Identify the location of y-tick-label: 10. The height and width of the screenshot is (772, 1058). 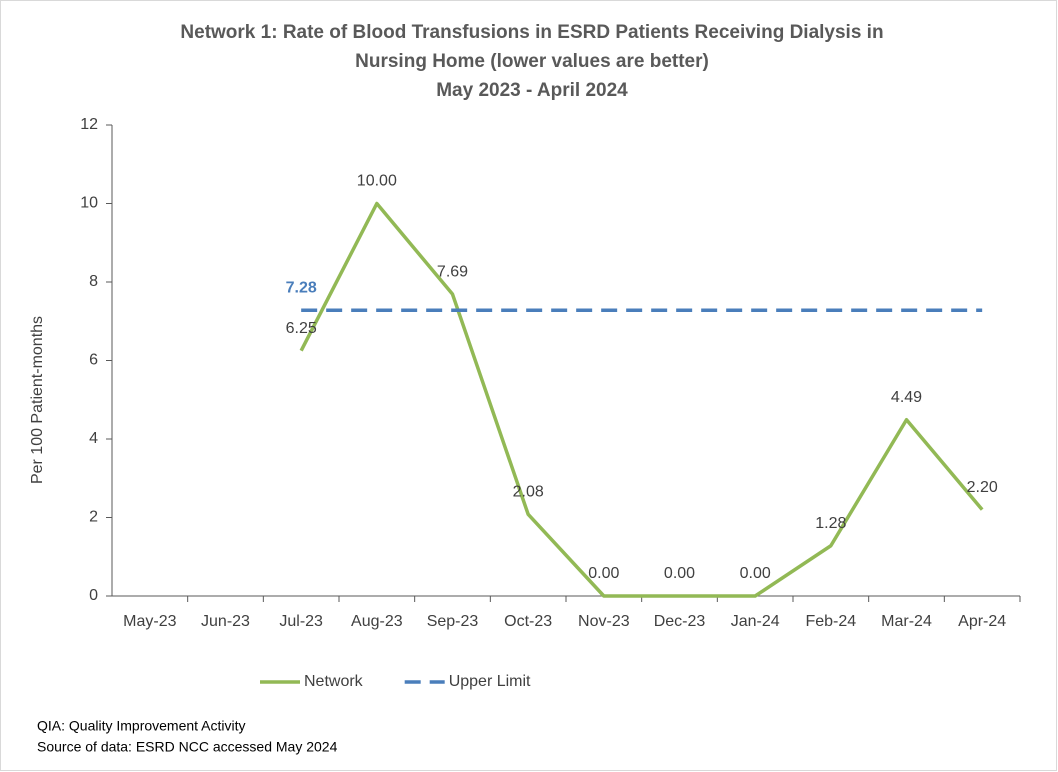
(89, 203).